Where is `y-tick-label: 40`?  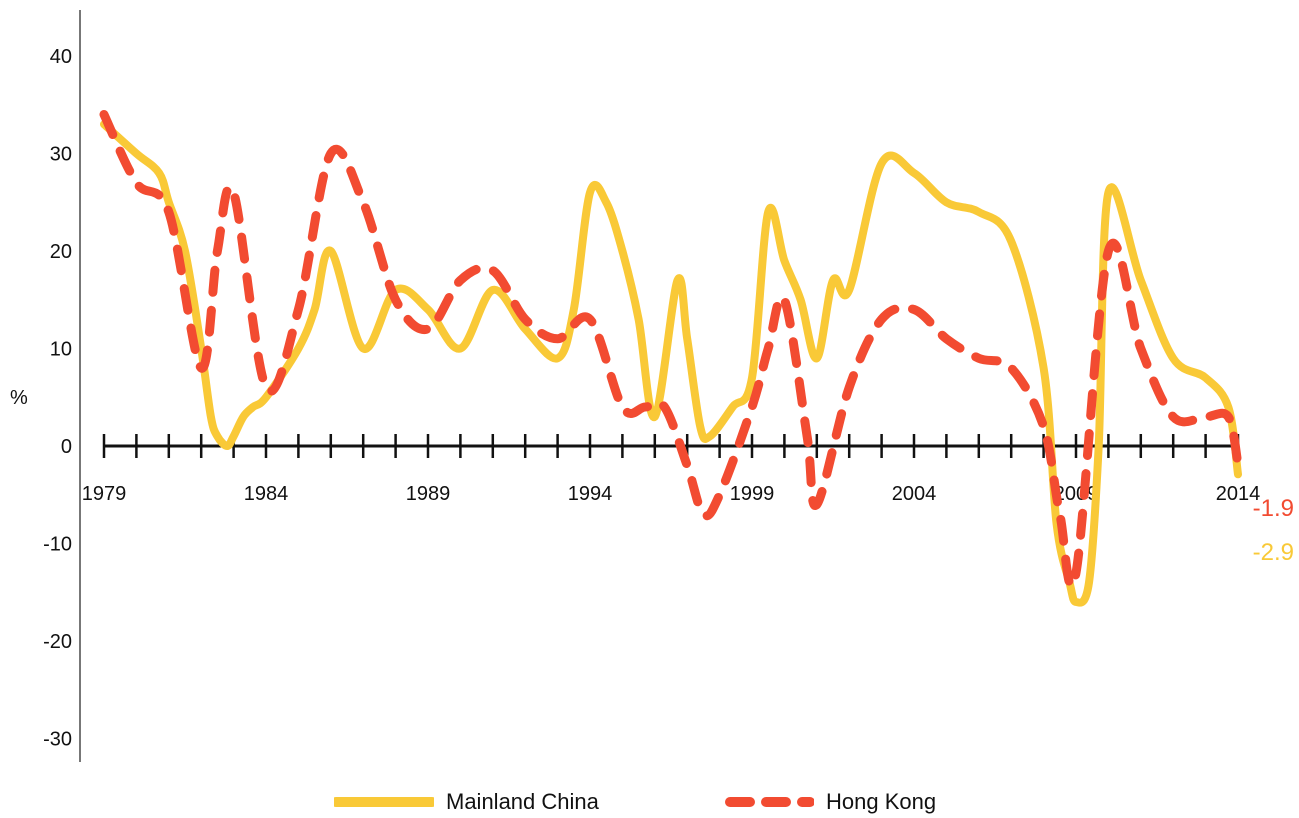
y-tick-label: 40 is located at coordinates (61, 57).